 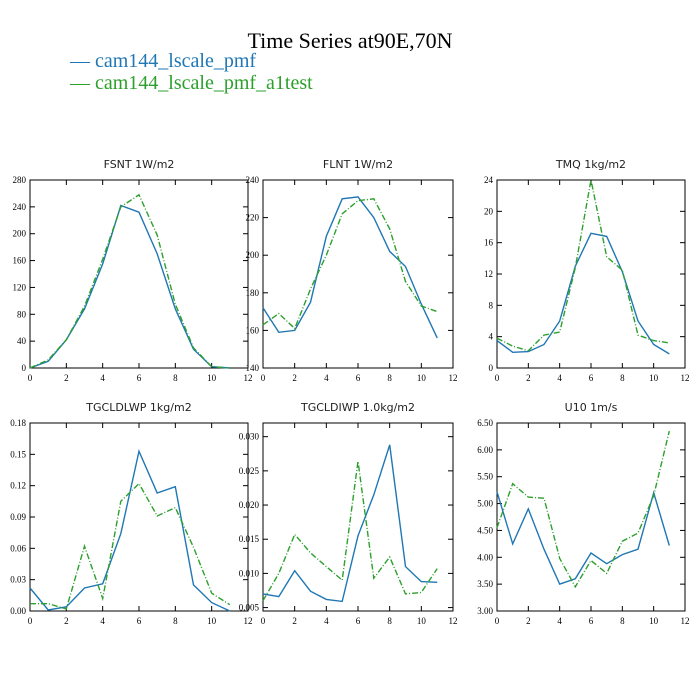 What do you see at coordinates (685, 378) in the screenshot?
I see `panel-3-x-tick-label: 12` at bounding box center [685, 378].